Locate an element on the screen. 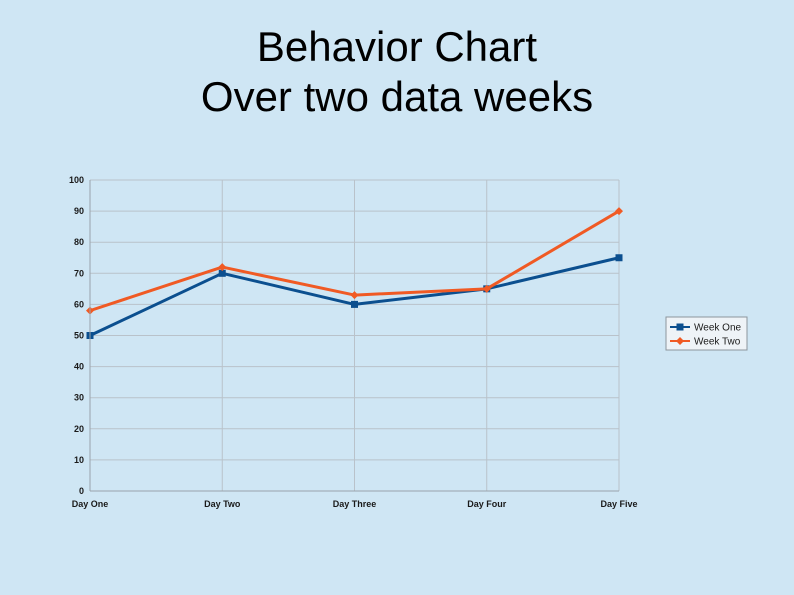 This screenshot has width=794, height=595. y-tick-label: 20 is located at coordinates (79, 429).